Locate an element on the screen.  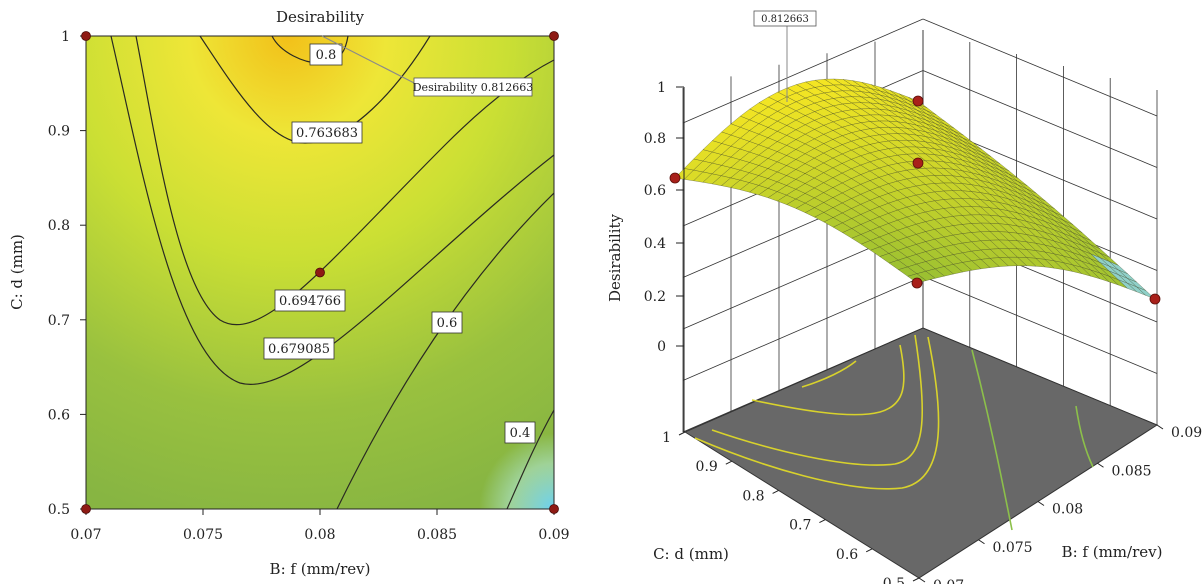
c-tick-label: 0.7 is located at coordinates (800, 526).